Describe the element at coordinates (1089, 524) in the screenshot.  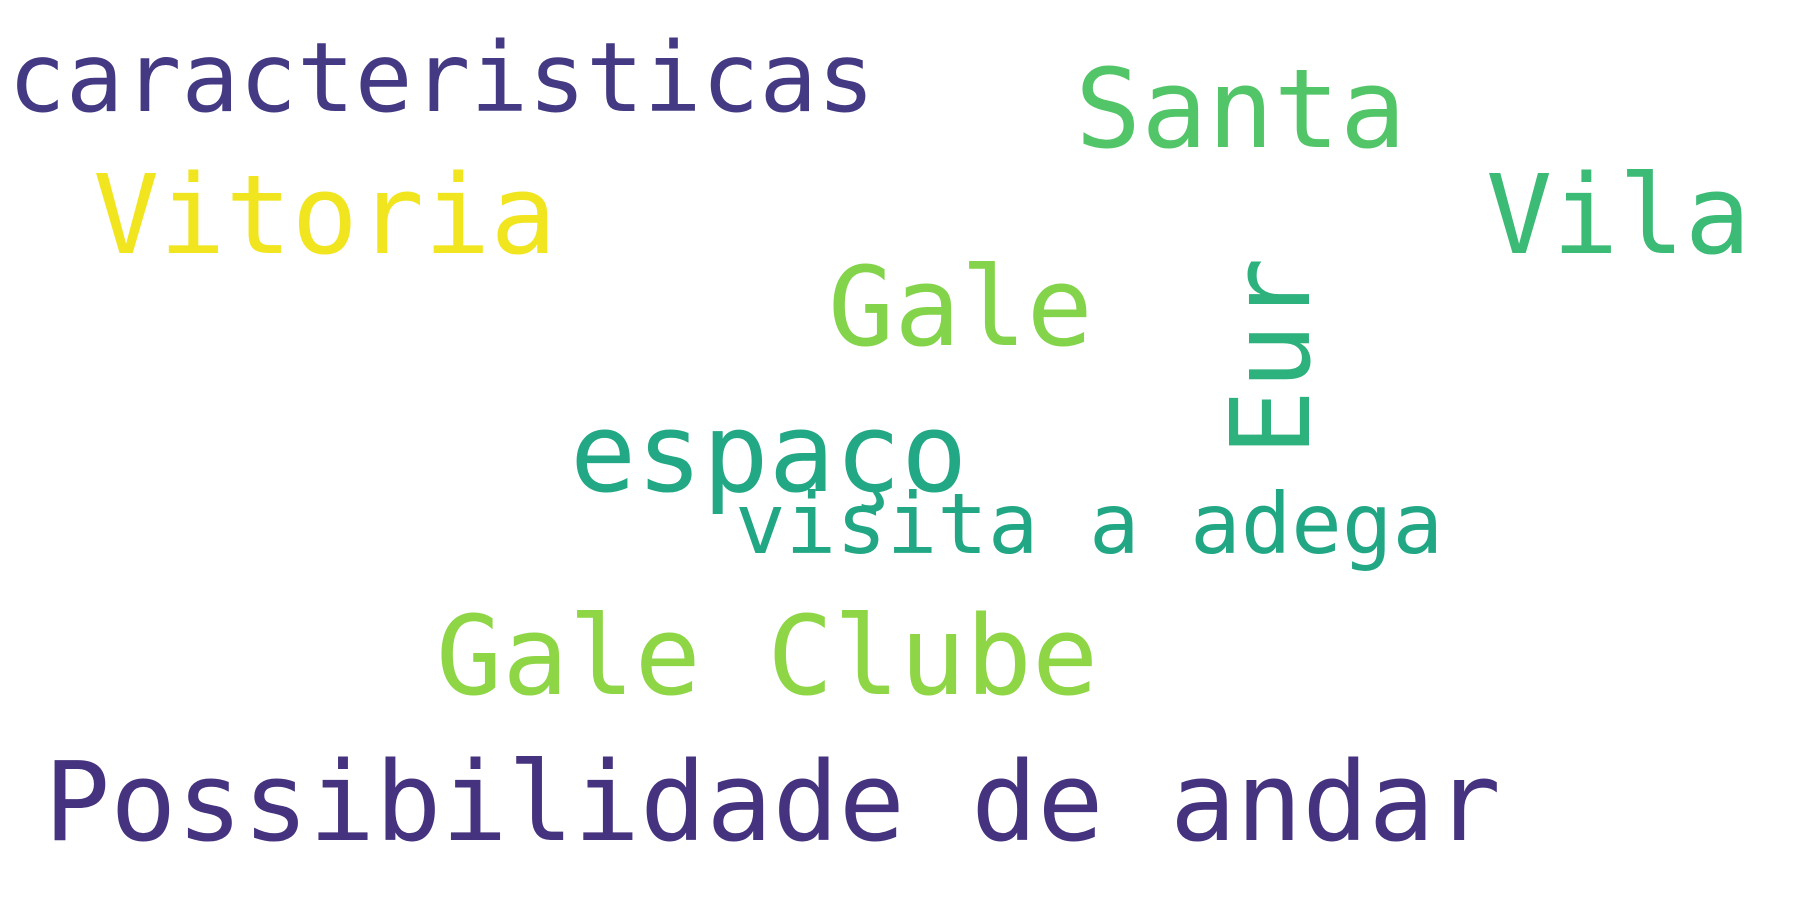
I see `word-visita-a-adega: visita a adega` at that location.